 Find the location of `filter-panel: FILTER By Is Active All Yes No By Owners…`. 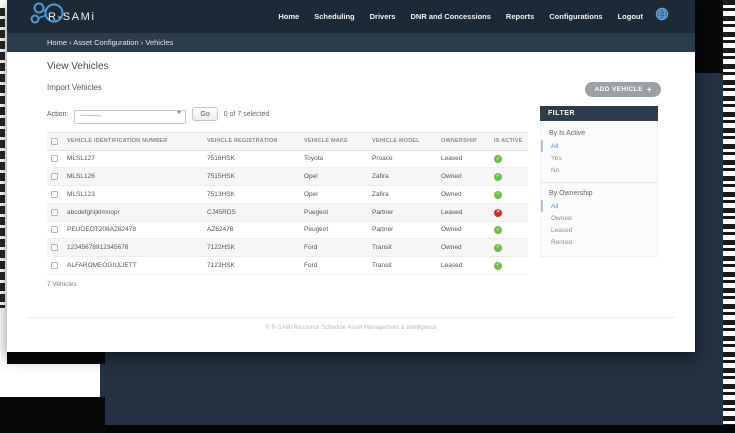

filter-panel: FILTER By Is Active All Yes No By Owners… is located at coordinates (599, 181).